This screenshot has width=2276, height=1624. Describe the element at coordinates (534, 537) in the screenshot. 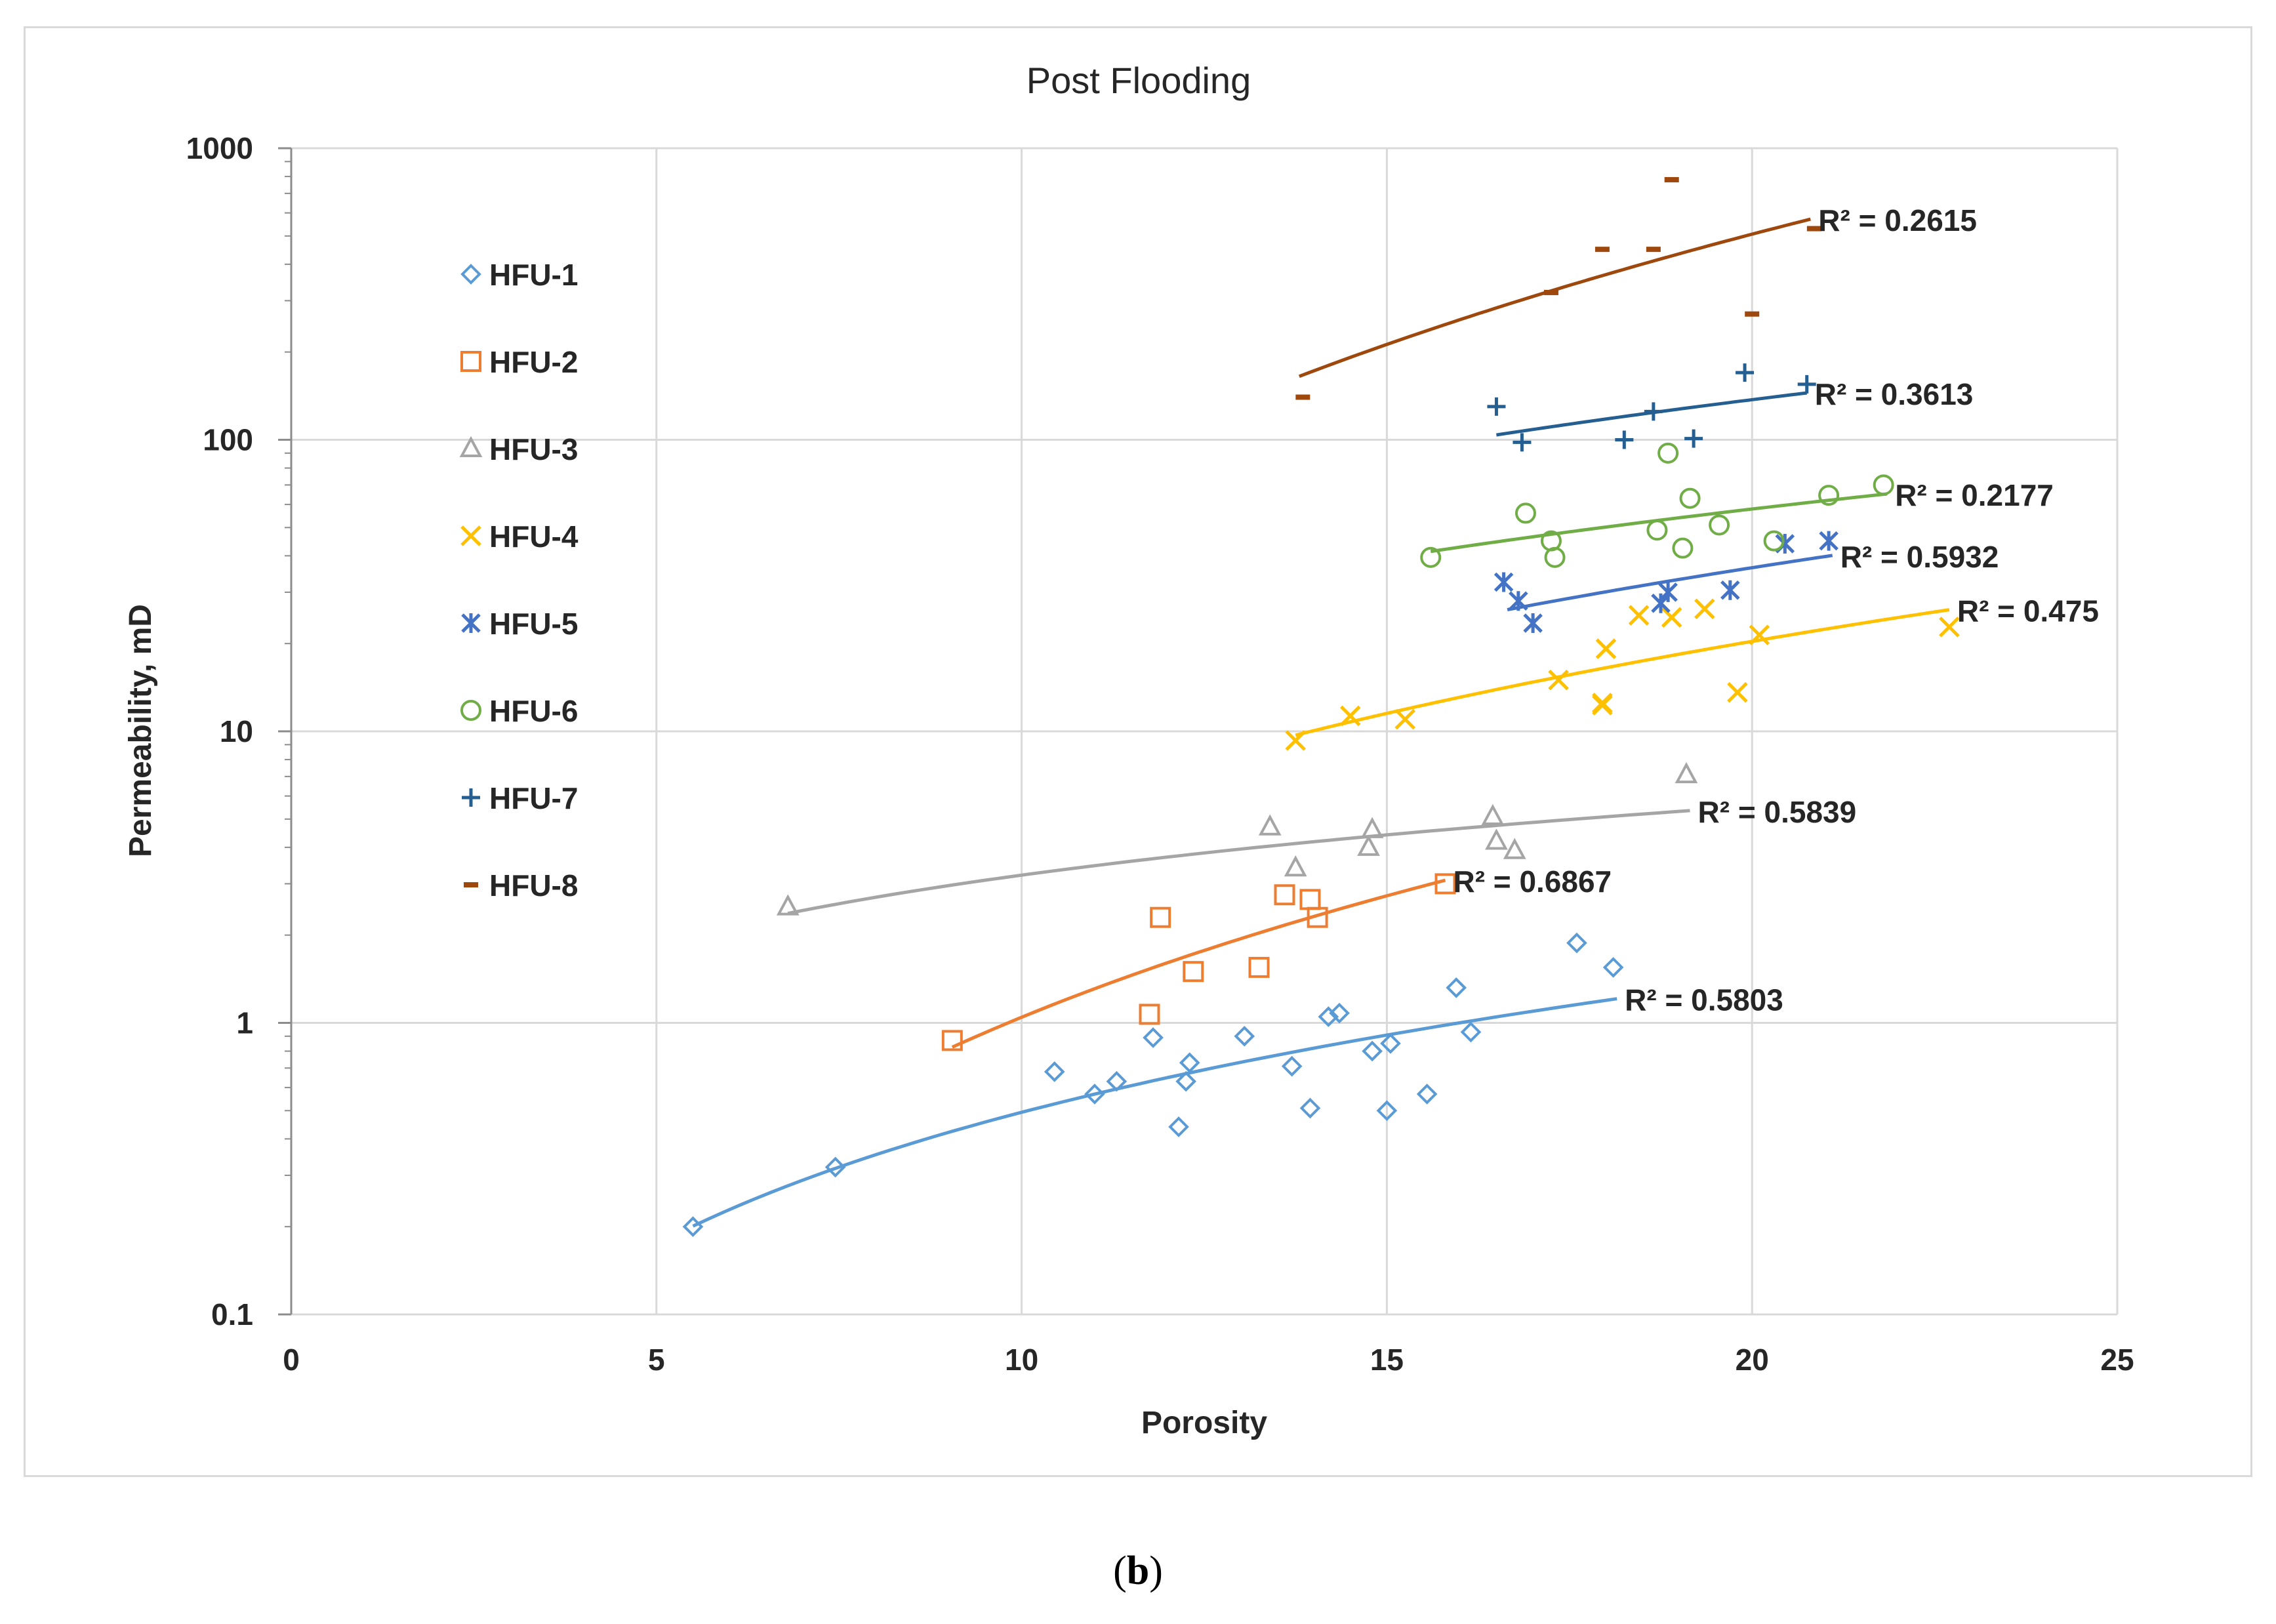

I see `hfu-4-legend-label: HFU-4` at that location.